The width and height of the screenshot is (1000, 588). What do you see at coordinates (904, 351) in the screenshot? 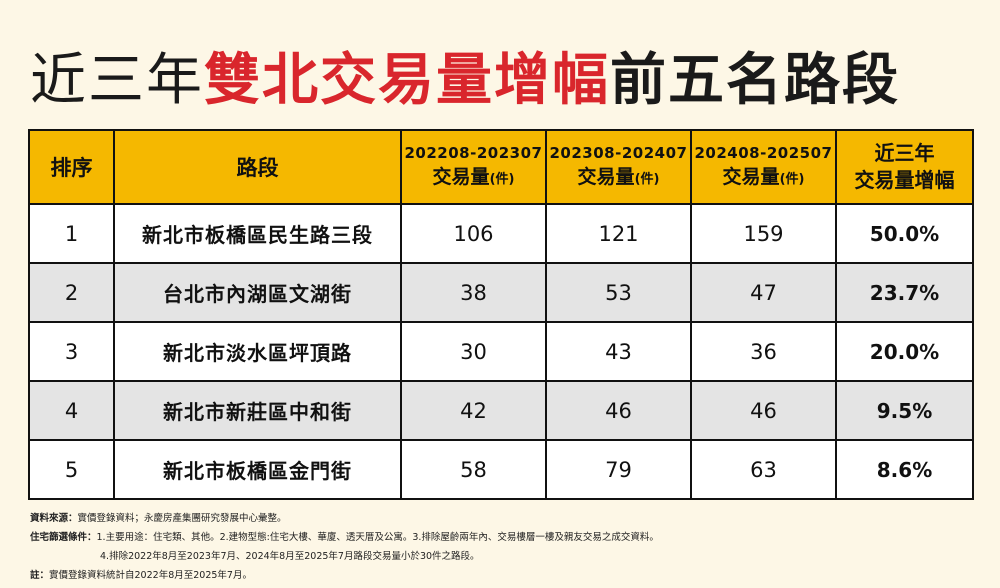
I see `cell-growth: 20.0%` at bounding box center [904, 351].